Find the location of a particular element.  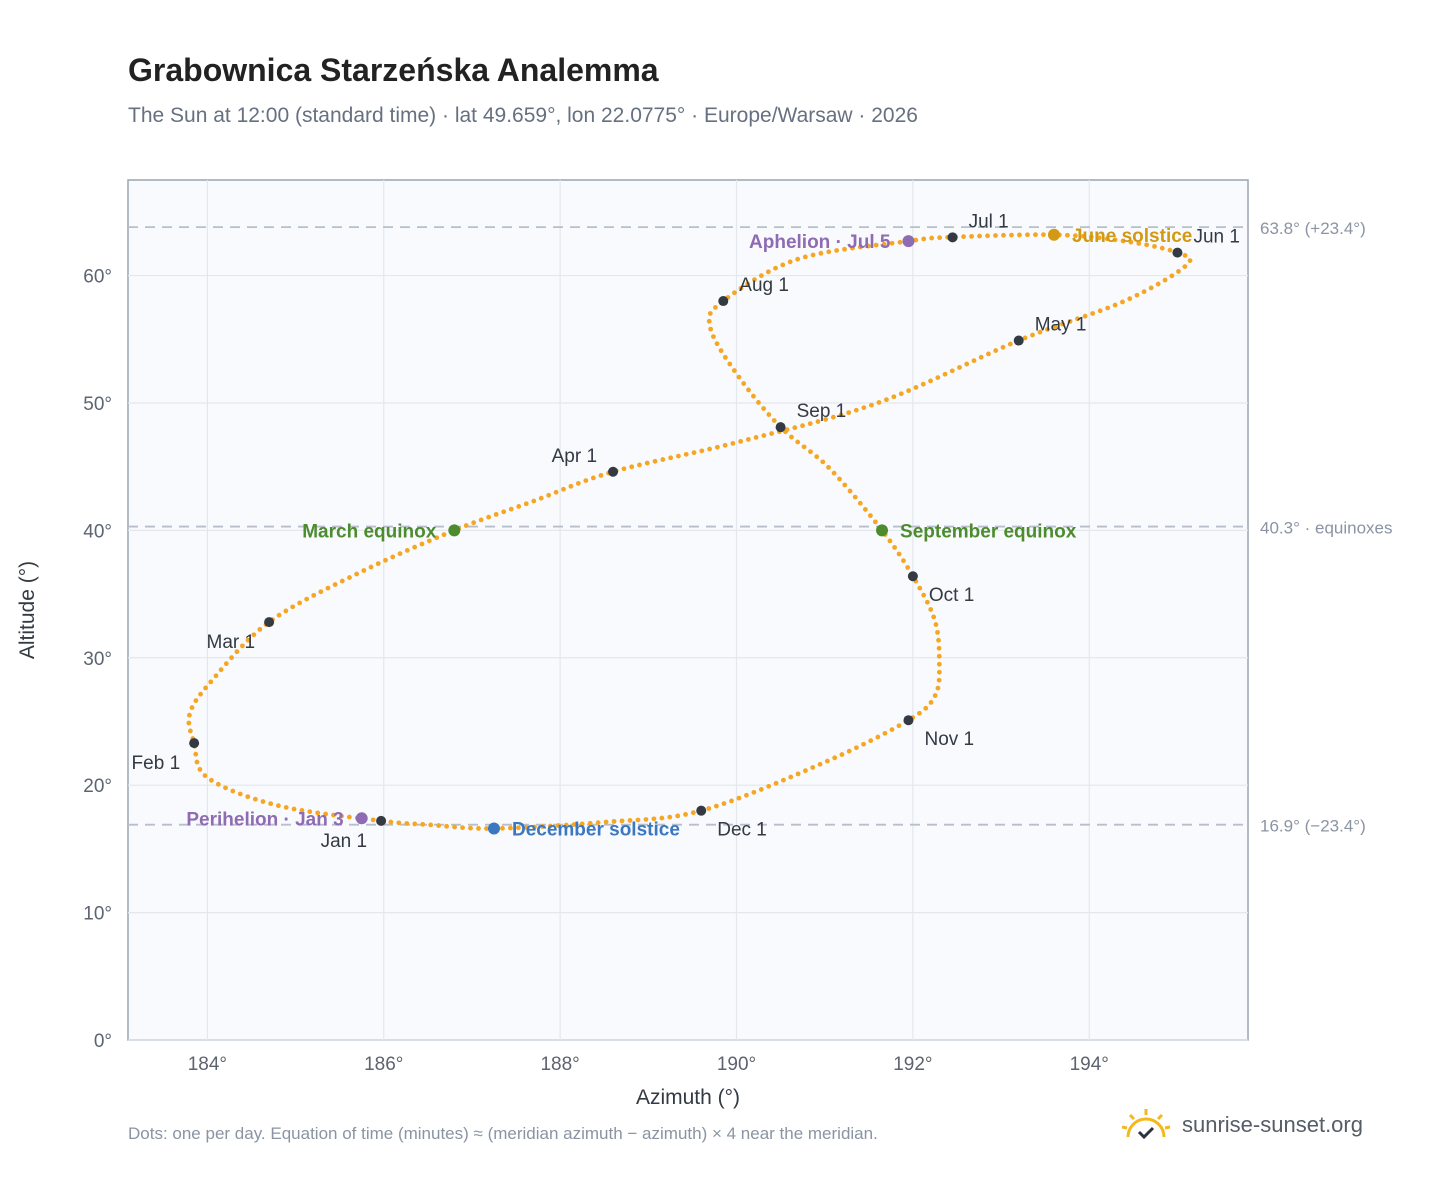

y-tick-label: 10° is located at coordinates (97, 914).